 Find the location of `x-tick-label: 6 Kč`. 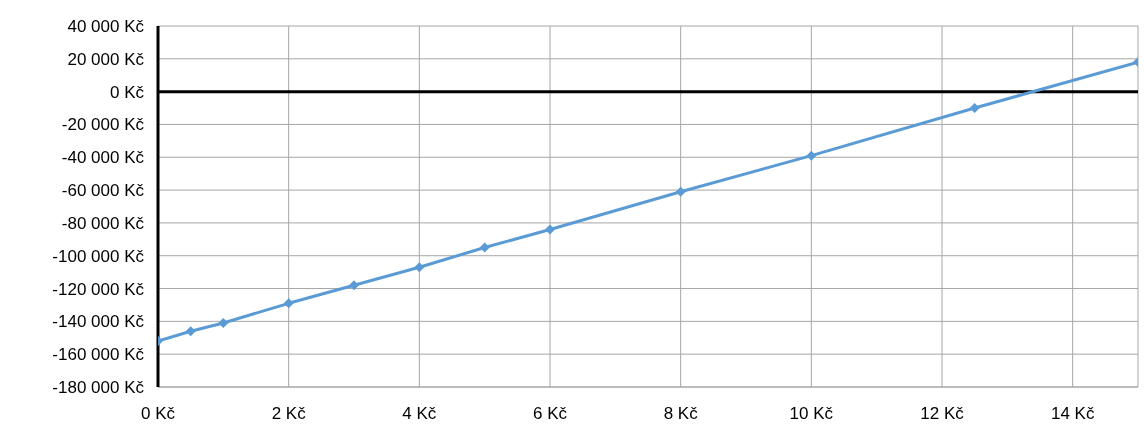

x-tick-label: 6 Kč is located at coordinates (550, 414).